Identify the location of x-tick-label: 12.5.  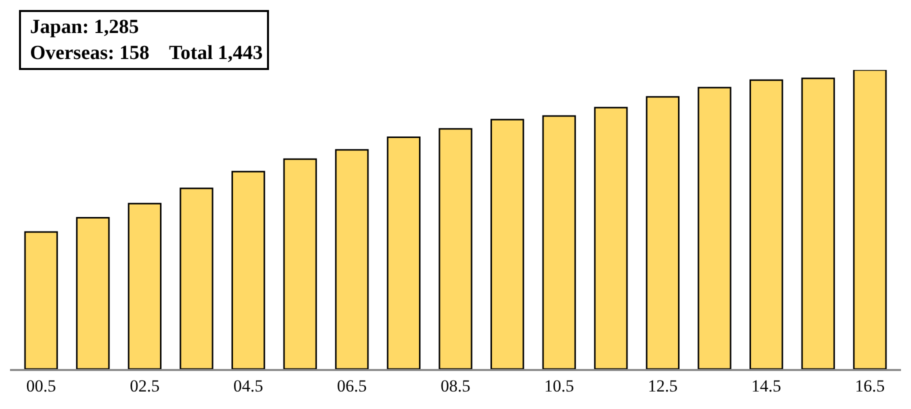
(663, 386).